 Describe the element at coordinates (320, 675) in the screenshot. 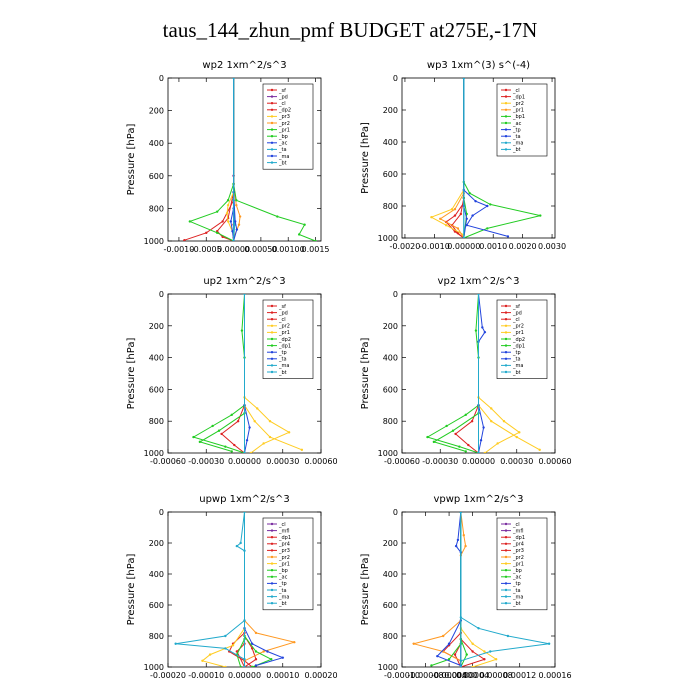

I see `x-tick-label: 0.00020` at that location.